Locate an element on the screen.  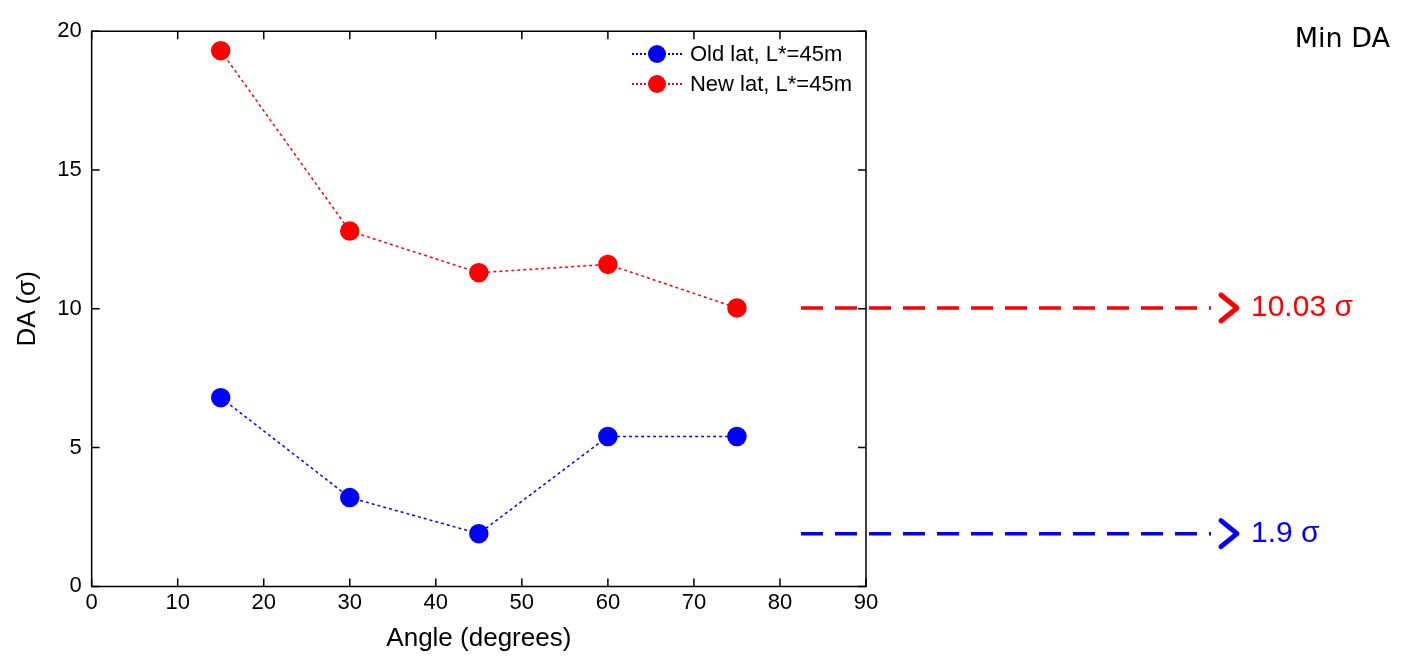
y-tick-label: 20 is located at coordinates (69, 30).